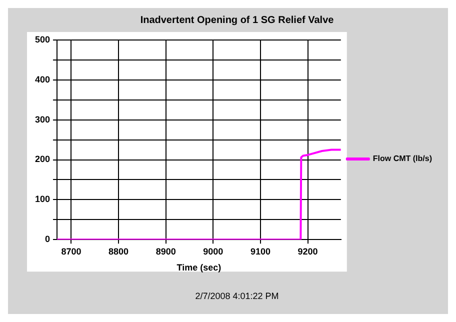 The height and width of the screenshot is (322, 456). What do you see at coordinates (42, 199) in the screenshot?
I see `y-tick-label: 100` at bounding box center [42, 199].